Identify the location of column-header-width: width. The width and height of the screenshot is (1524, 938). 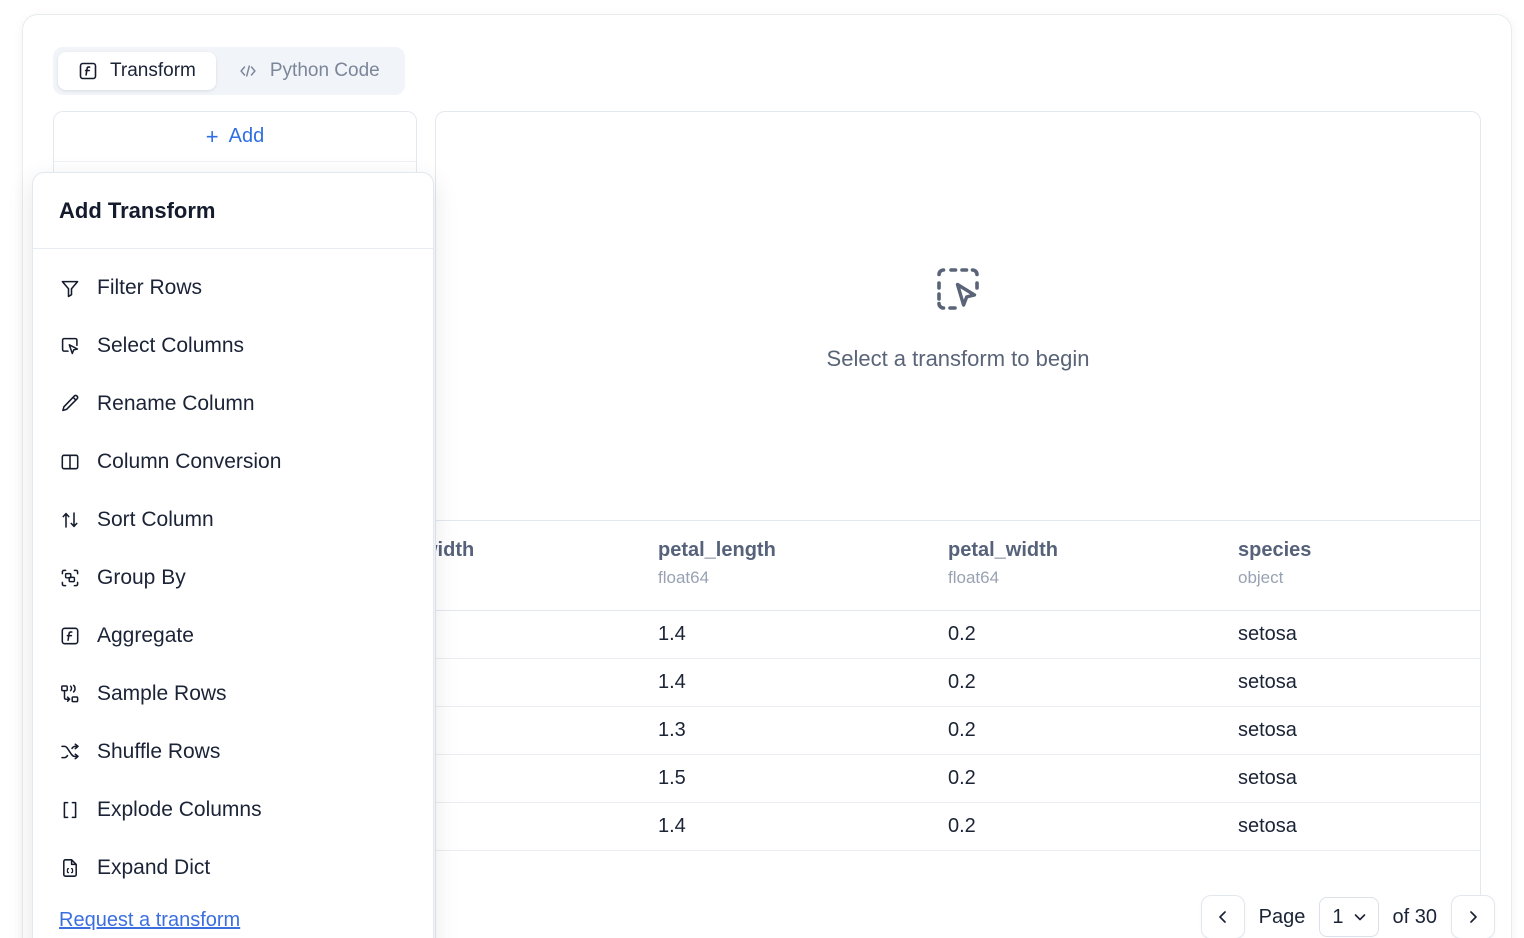
(547, 566).